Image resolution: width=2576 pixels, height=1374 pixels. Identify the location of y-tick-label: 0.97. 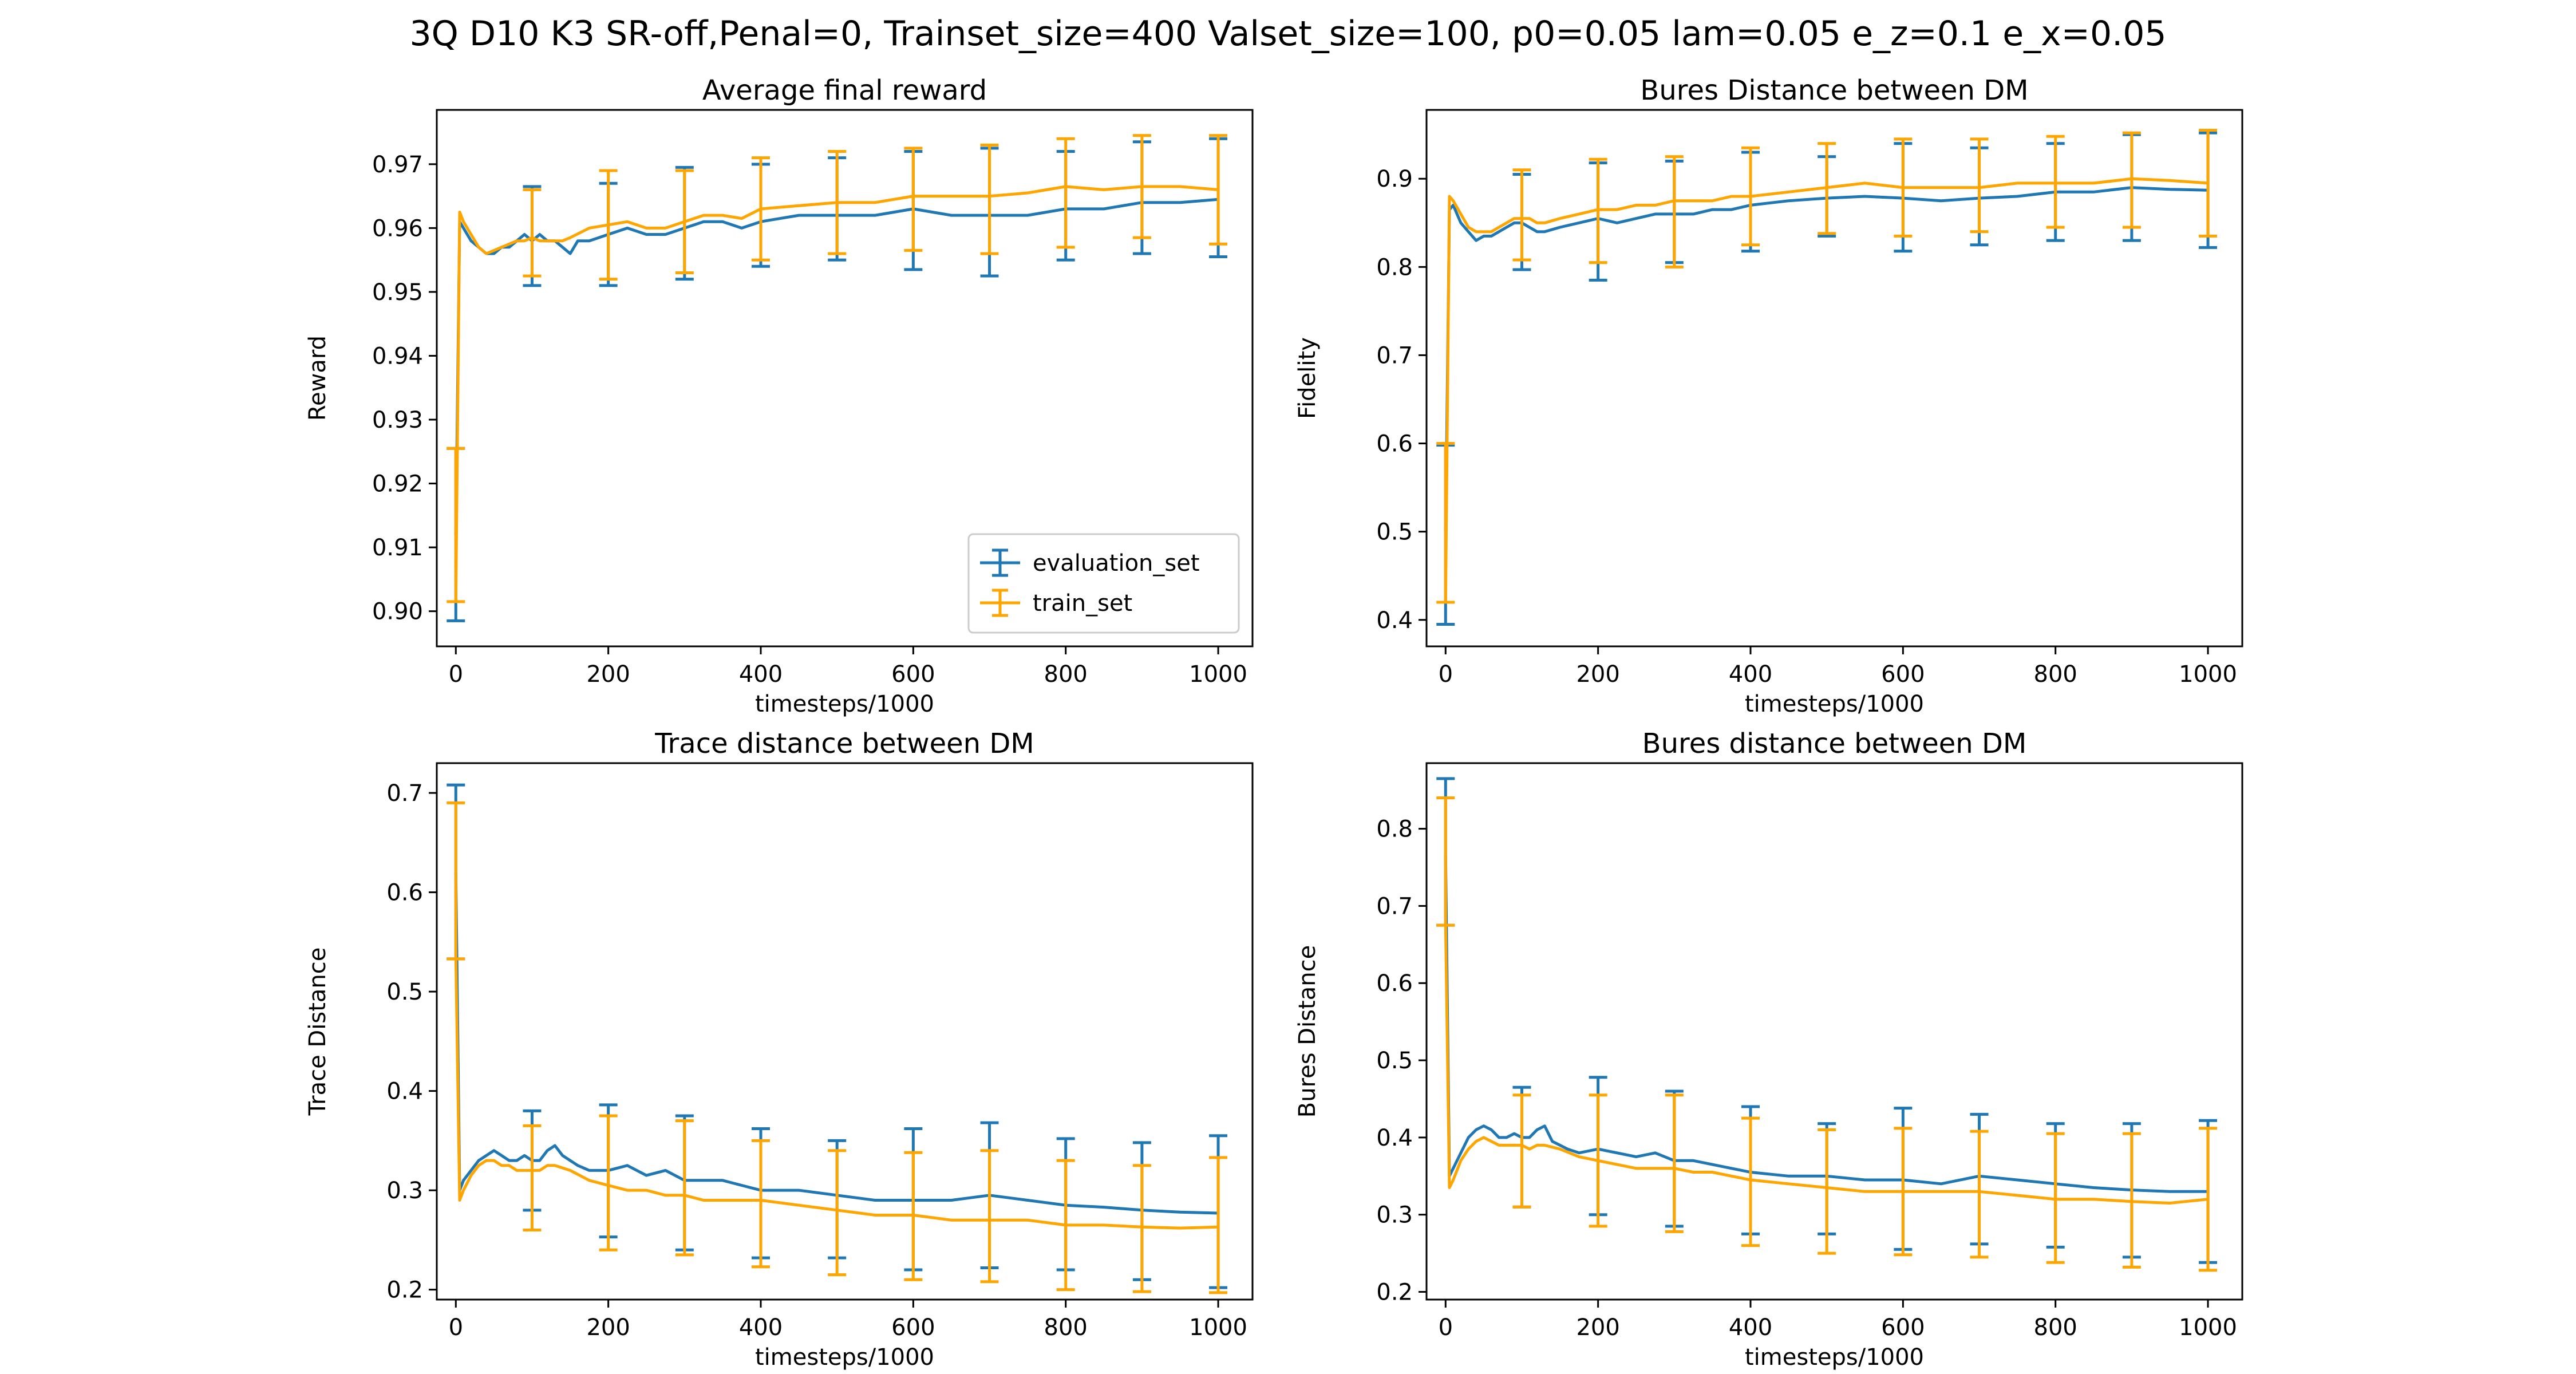
(397, 165).